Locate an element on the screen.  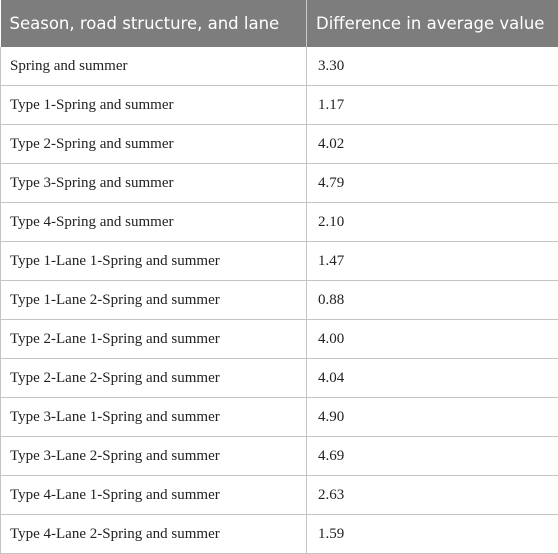
table-row: Type 3-Spring and summer 4.79 is located at coordinates (279, 183).